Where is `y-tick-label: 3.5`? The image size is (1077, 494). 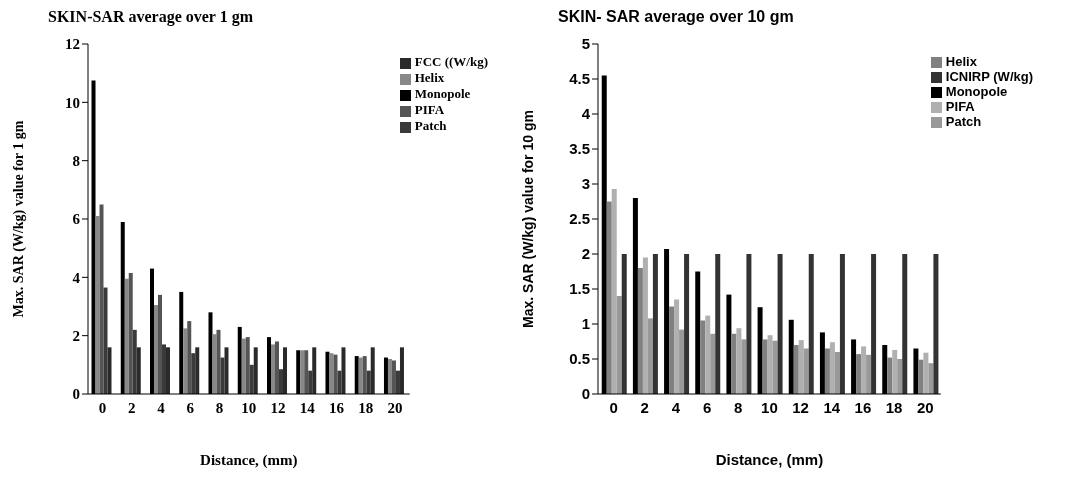
y-tick-label: 3.5 is located at coordinates (579, 149).